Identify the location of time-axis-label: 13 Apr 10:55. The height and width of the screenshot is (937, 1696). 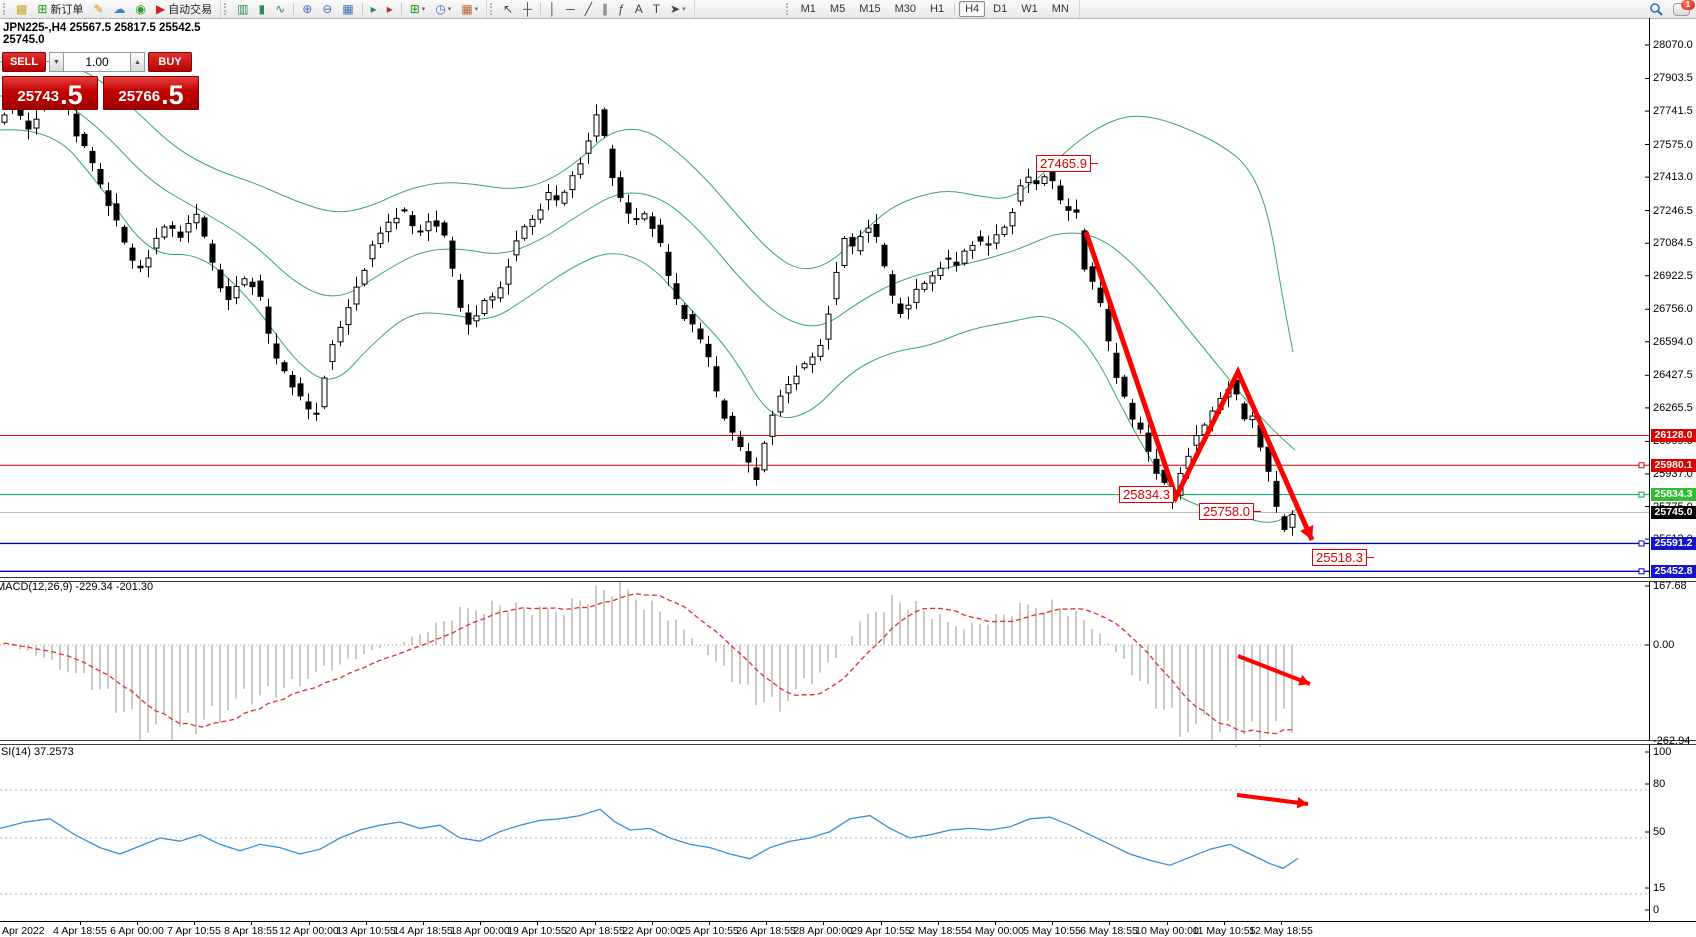
(366, 931).